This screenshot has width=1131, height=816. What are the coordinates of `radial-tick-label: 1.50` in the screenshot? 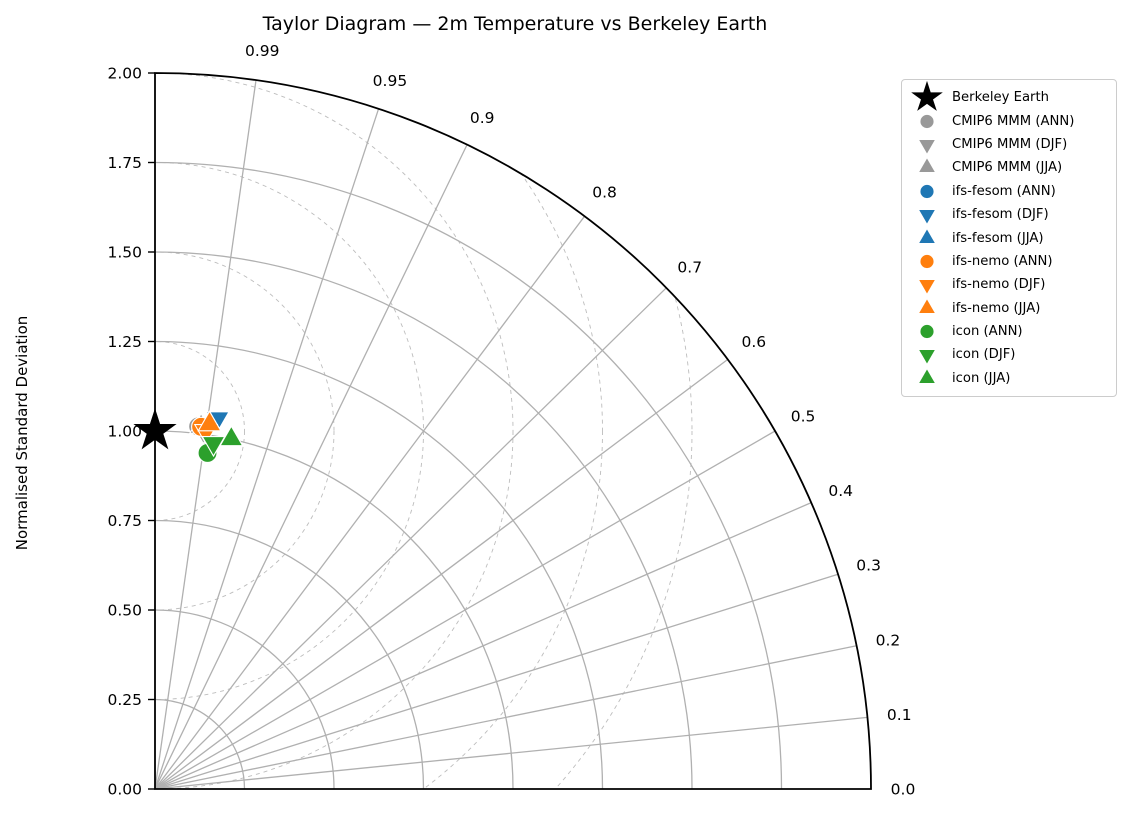 It's located at (124, 253).